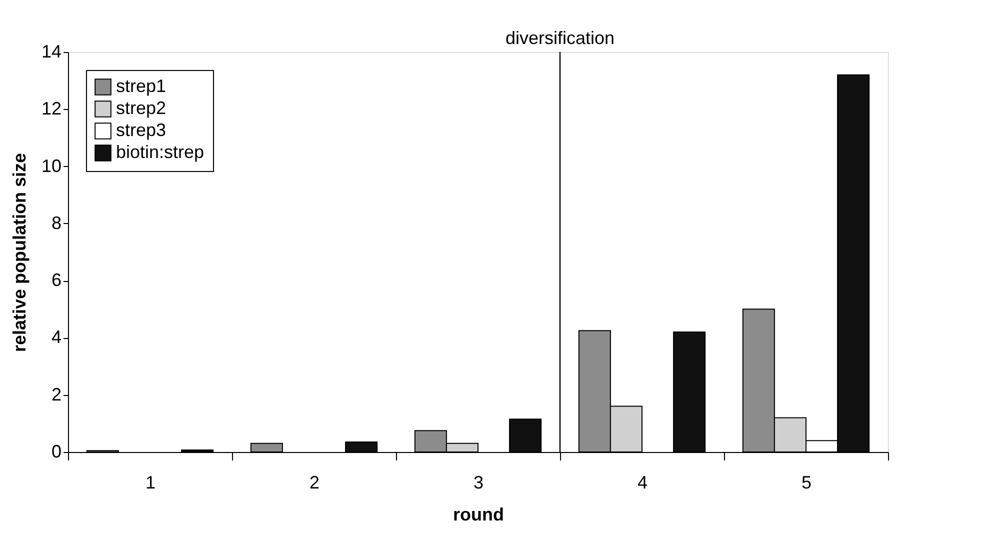 The image size is (987, 552). Describe the element at coordinates (141, 130) in the screenshot. I see `legend-label: strep3` at that location.